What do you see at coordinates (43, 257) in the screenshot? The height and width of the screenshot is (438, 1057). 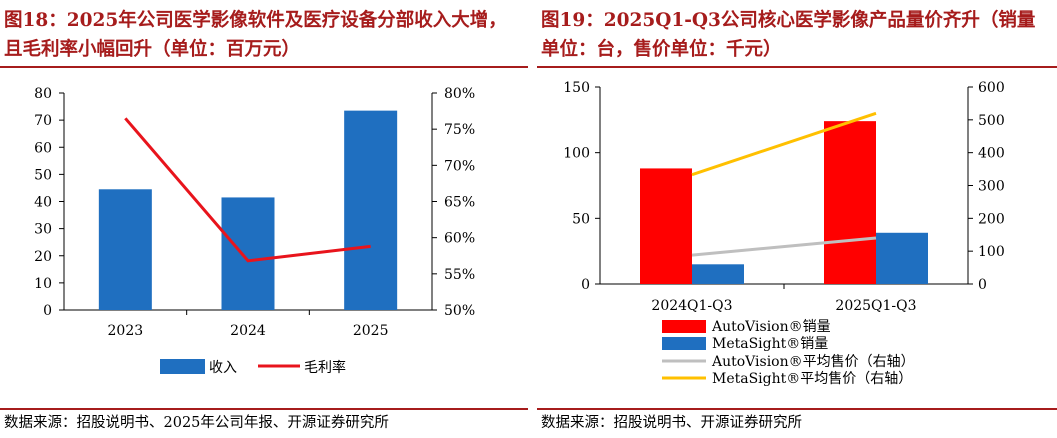 I see `left-tick-label: 20` at bounding box center [43, 257].